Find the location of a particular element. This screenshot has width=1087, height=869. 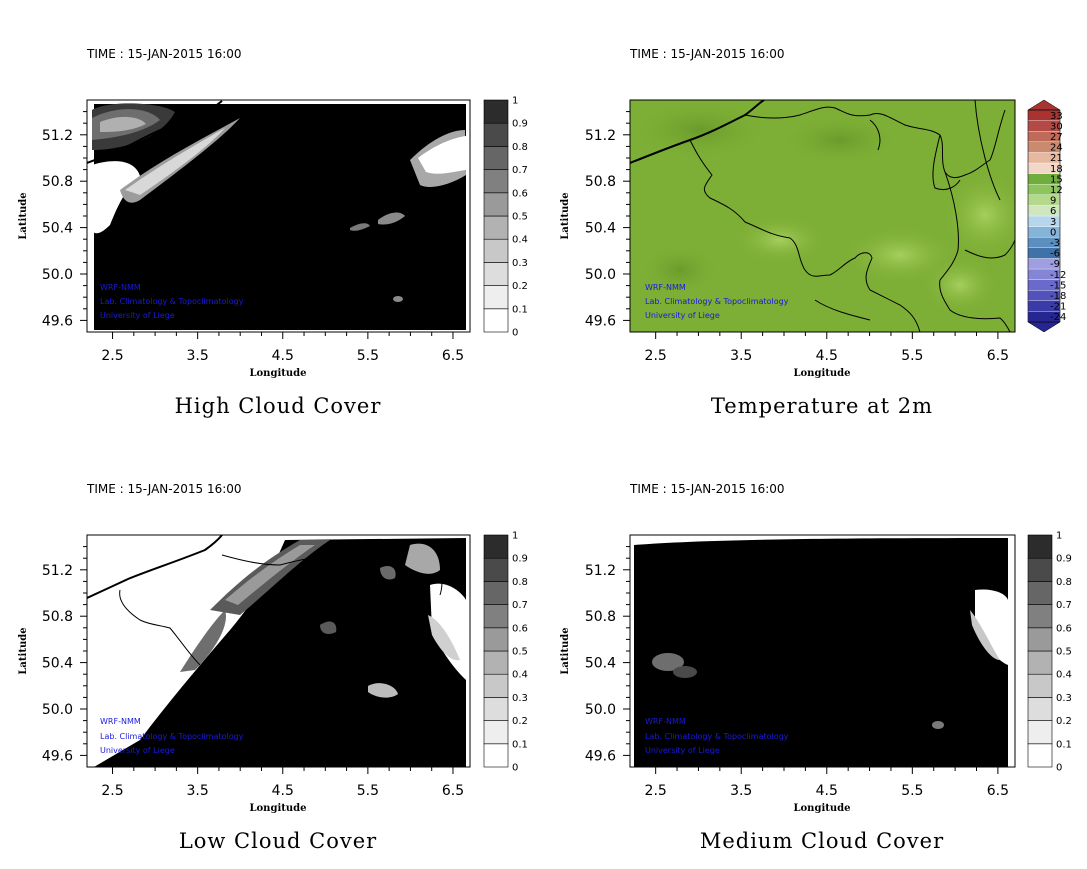

x-tick-label: 4.5 is located at coordinates (283, 791).